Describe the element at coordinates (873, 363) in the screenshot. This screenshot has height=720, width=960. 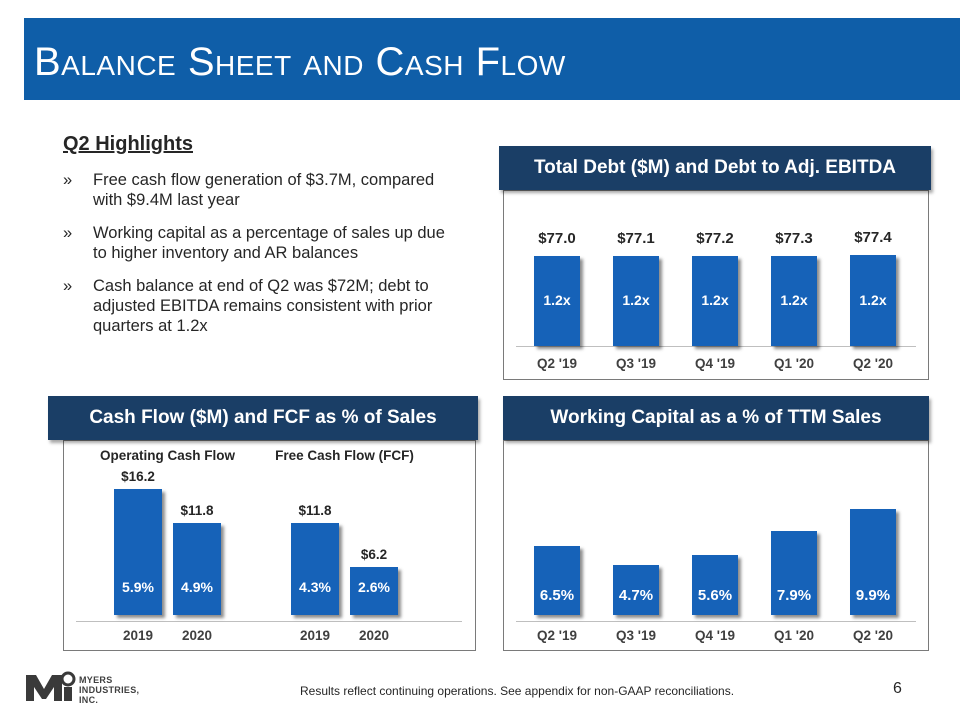
I see `debt-category-label: Q2 '20` at that location.